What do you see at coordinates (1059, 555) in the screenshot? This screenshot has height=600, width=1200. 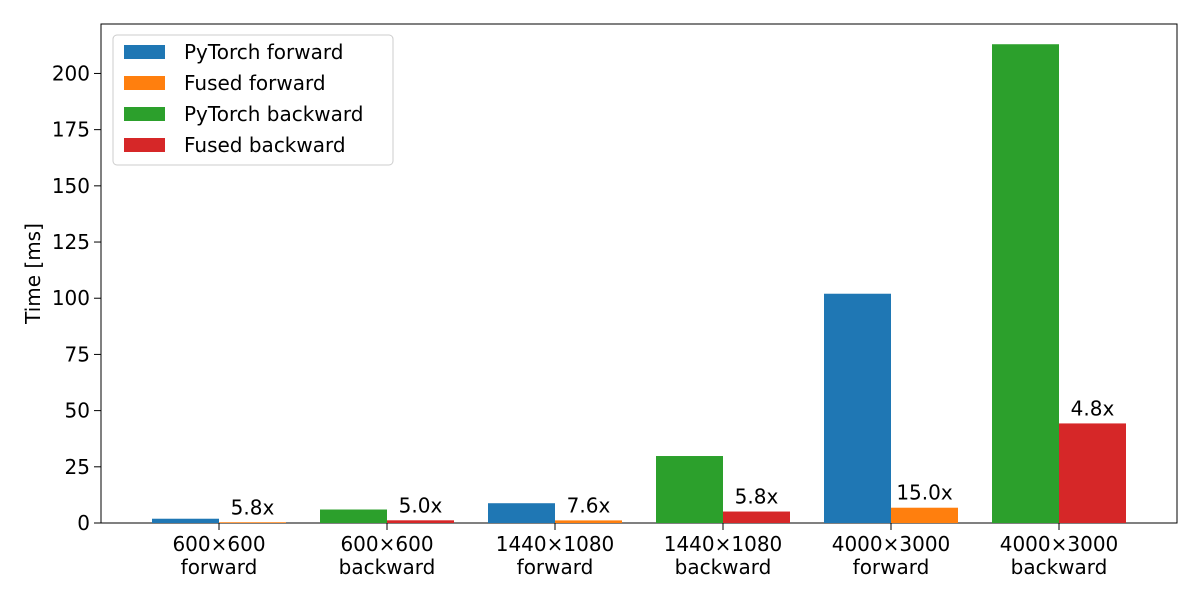 I see `x-tick-label: 4000×3000 backward` at bounding box center [1059, 555].